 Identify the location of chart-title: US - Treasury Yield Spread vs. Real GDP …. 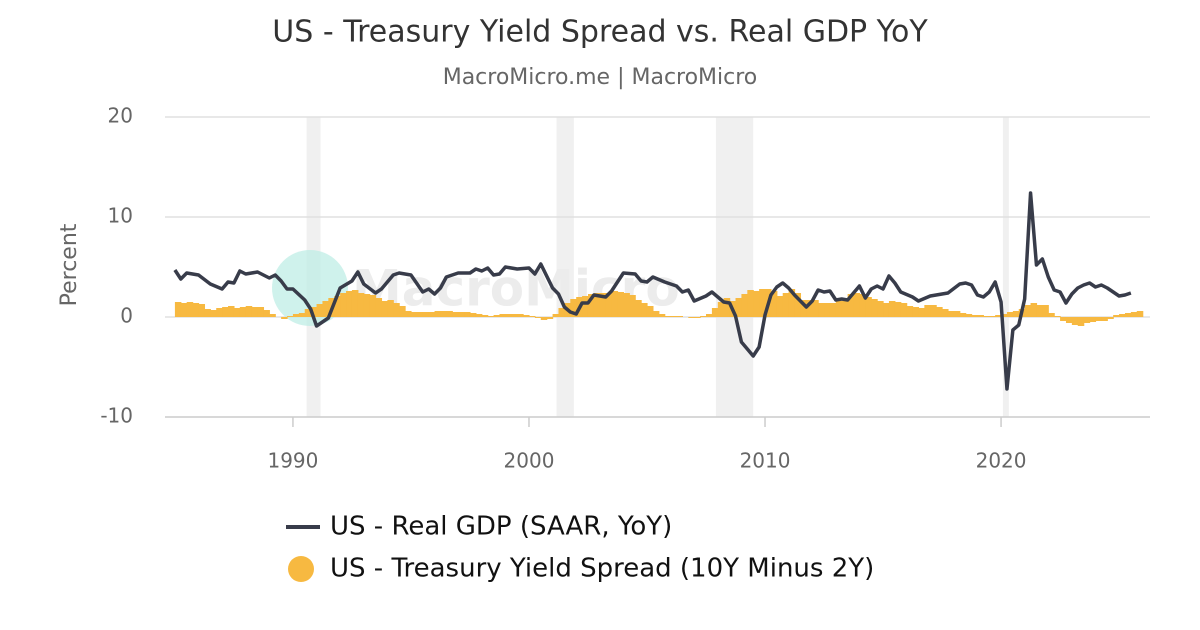
(600, 32).